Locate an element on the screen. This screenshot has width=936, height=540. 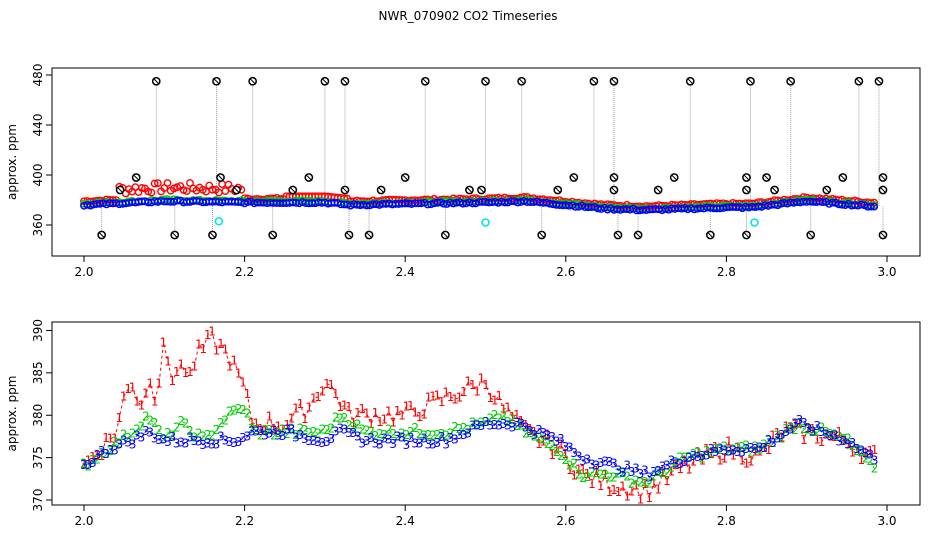
y-axis-label: approx. ppm is located at coordinates (12, 414).